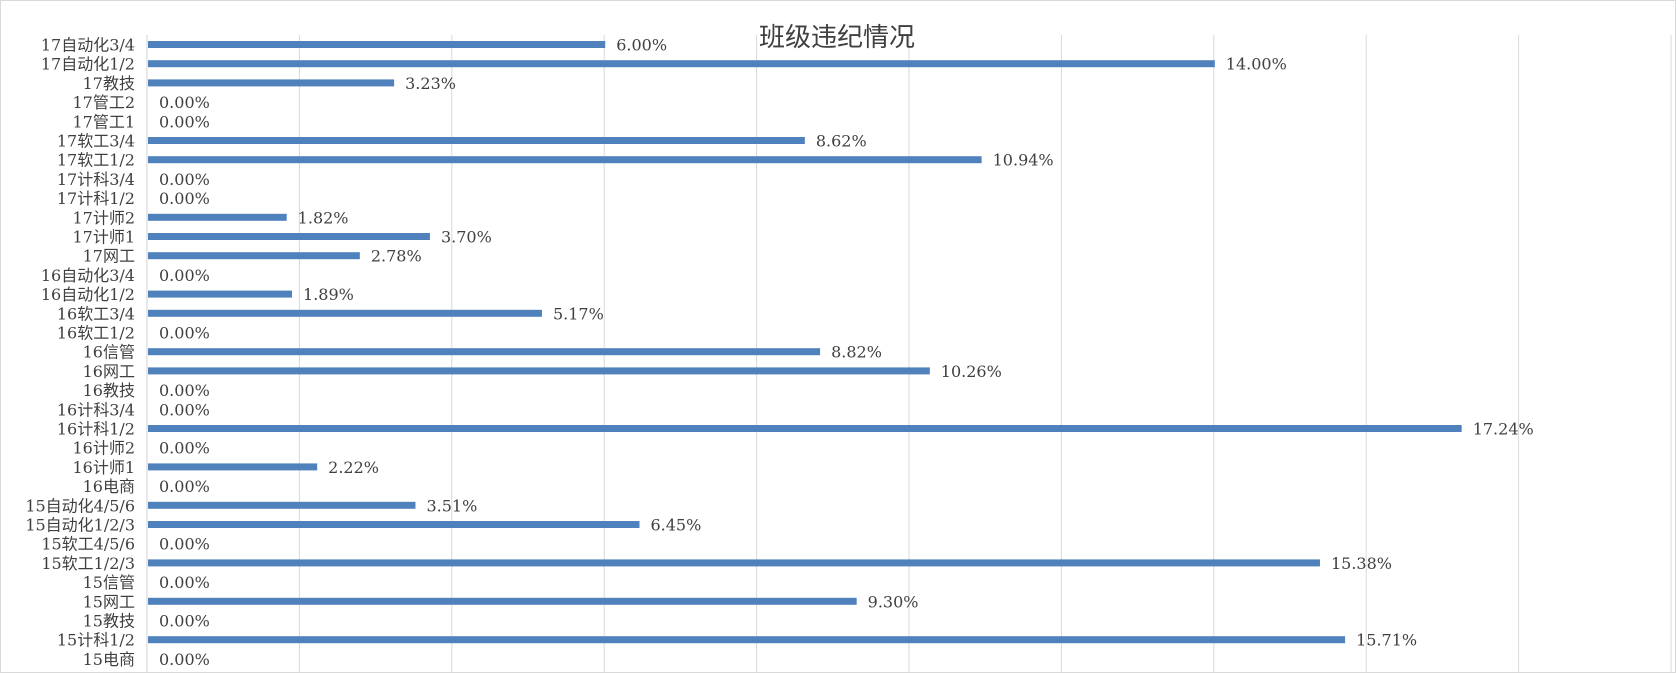  Describe the element at coordinates (837, 38) in the screenshot. I see `chart-title: 班级违纪情况` at that location.